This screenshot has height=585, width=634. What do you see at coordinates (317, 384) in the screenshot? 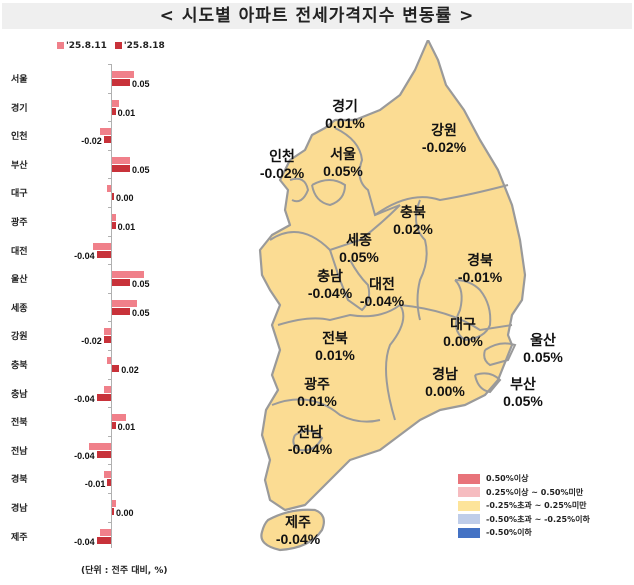
I see `region-name: 광주` at bounding box center [317, 384].